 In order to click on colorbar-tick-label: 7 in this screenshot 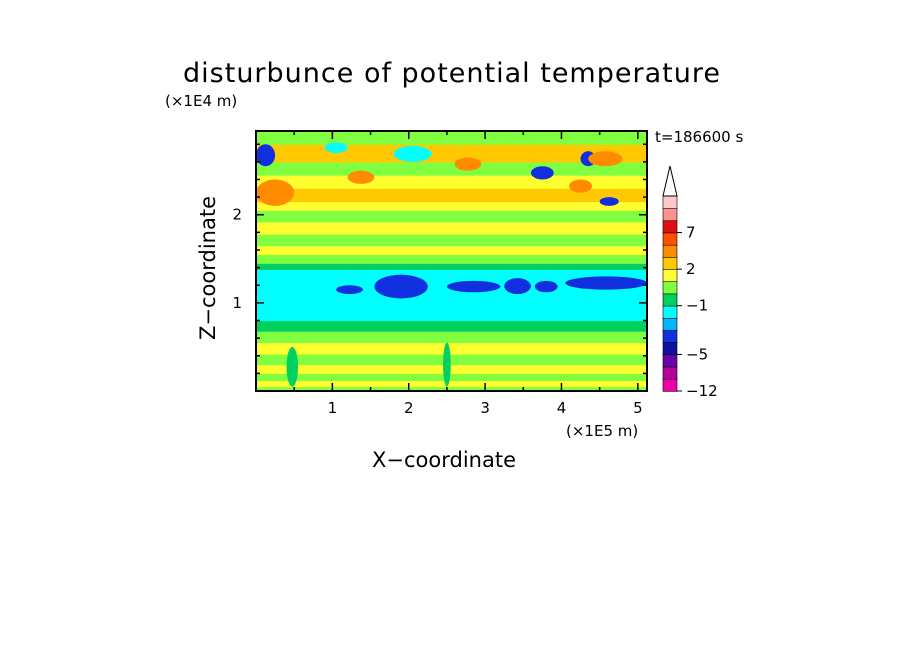, I will do `click(691, 233)`.